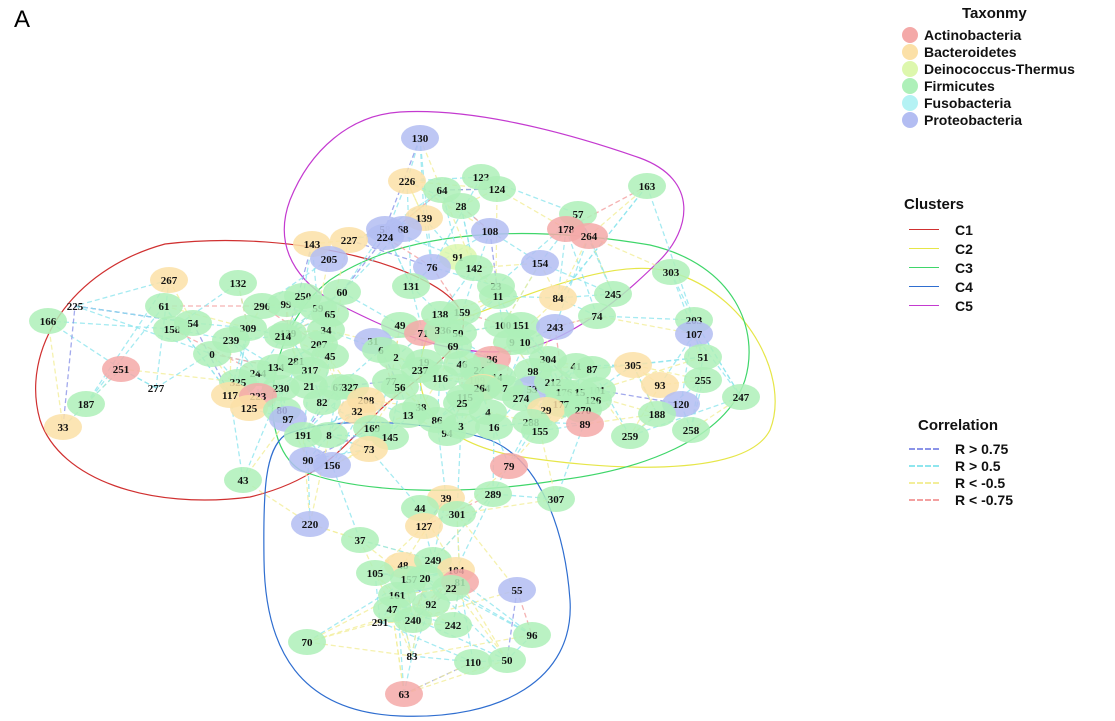 The height and width of the screenshot is (721, 1115). I want to click on node-label: 155, so click(540, 432).